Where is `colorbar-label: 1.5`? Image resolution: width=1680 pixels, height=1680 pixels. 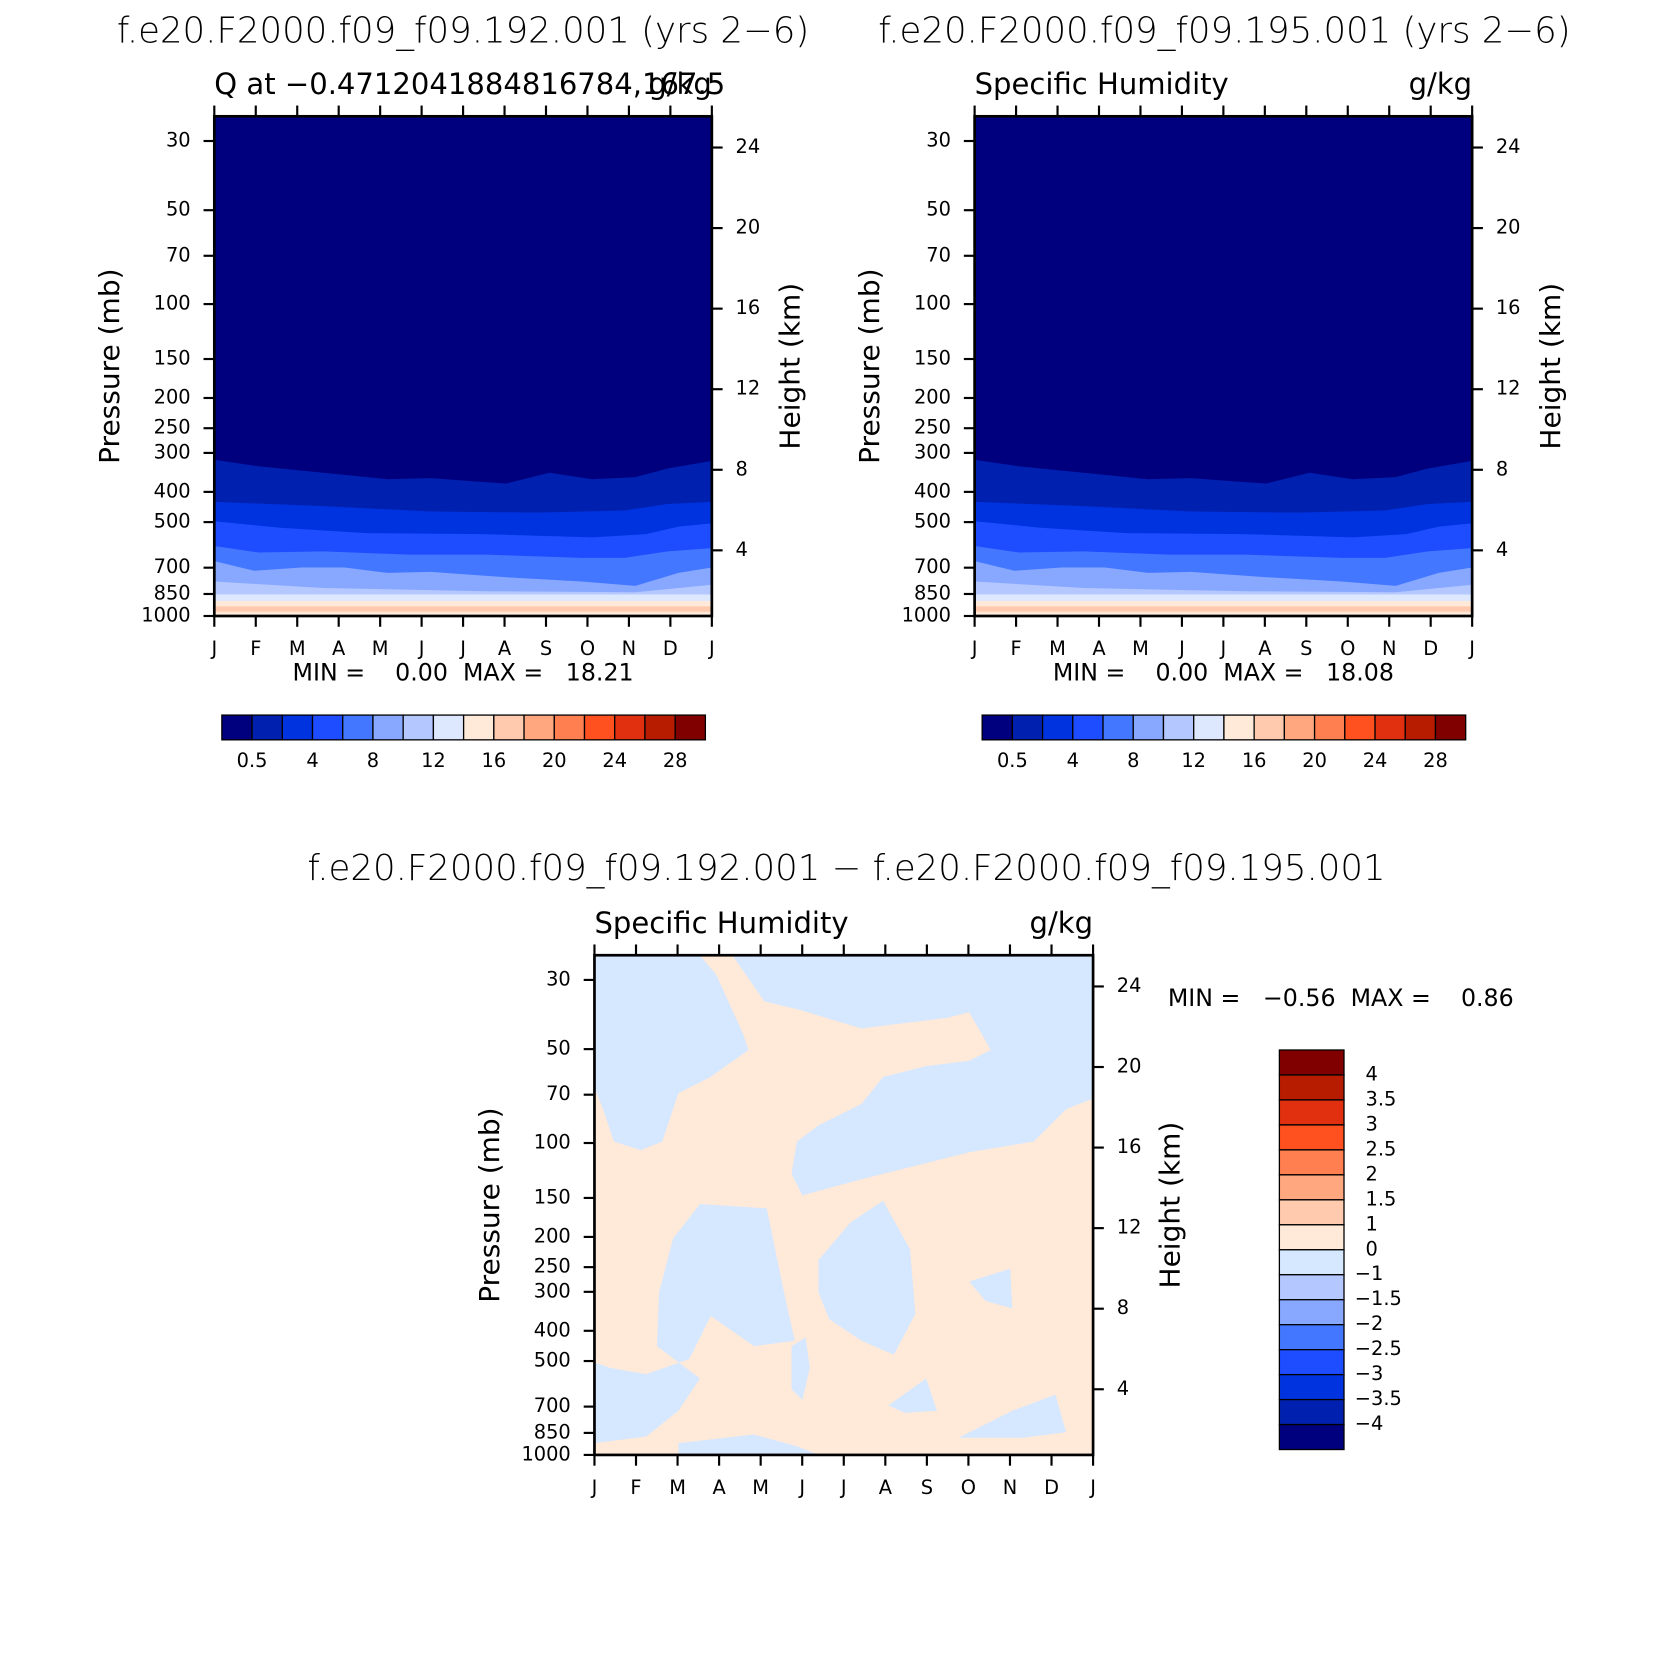 colorbar-label: 1.5 is located at coordinates (1381, 1198).